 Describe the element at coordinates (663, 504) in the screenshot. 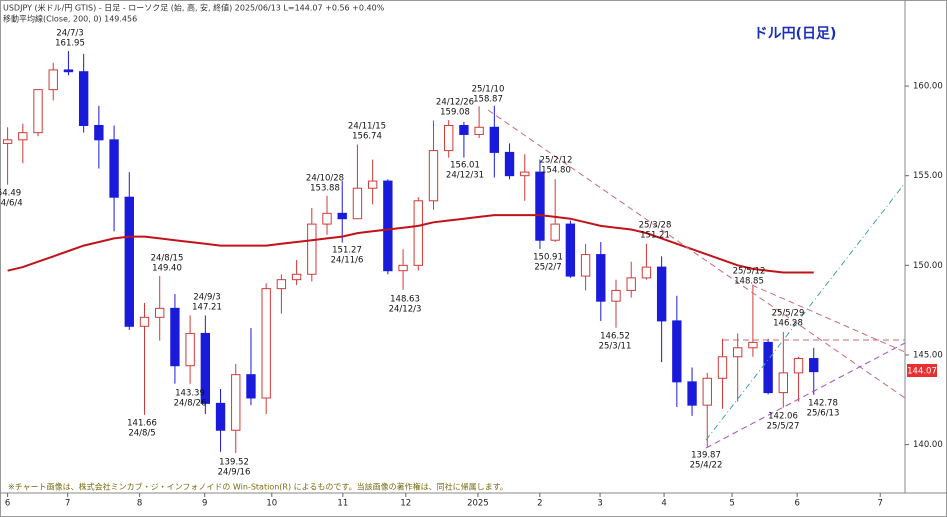

I see `x-tick-label: 4` at that location.